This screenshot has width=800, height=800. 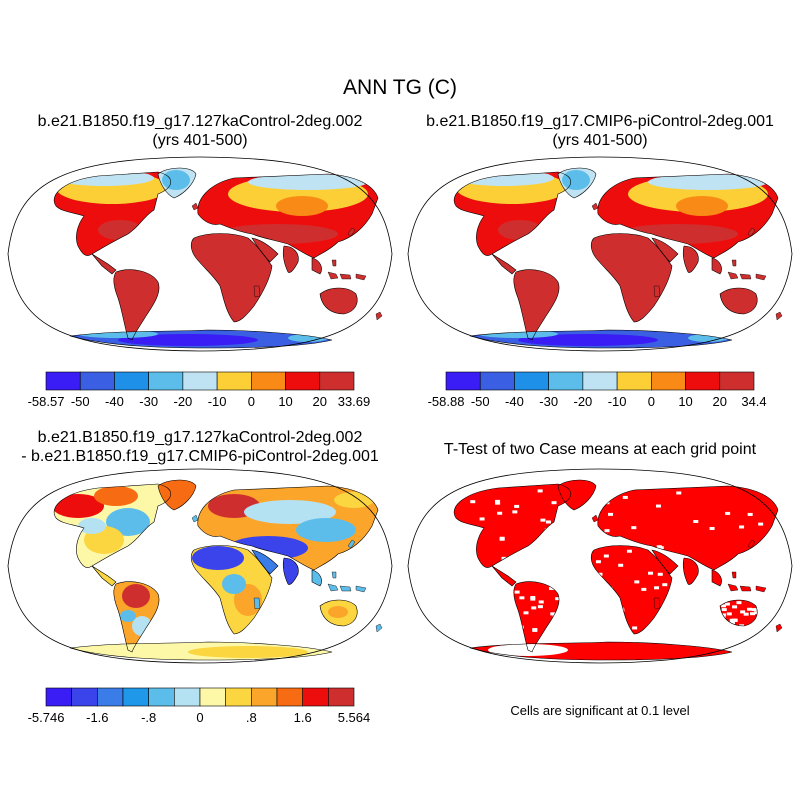 I want to click on colorbar-label: -58.57, so click(x=46, y=401).